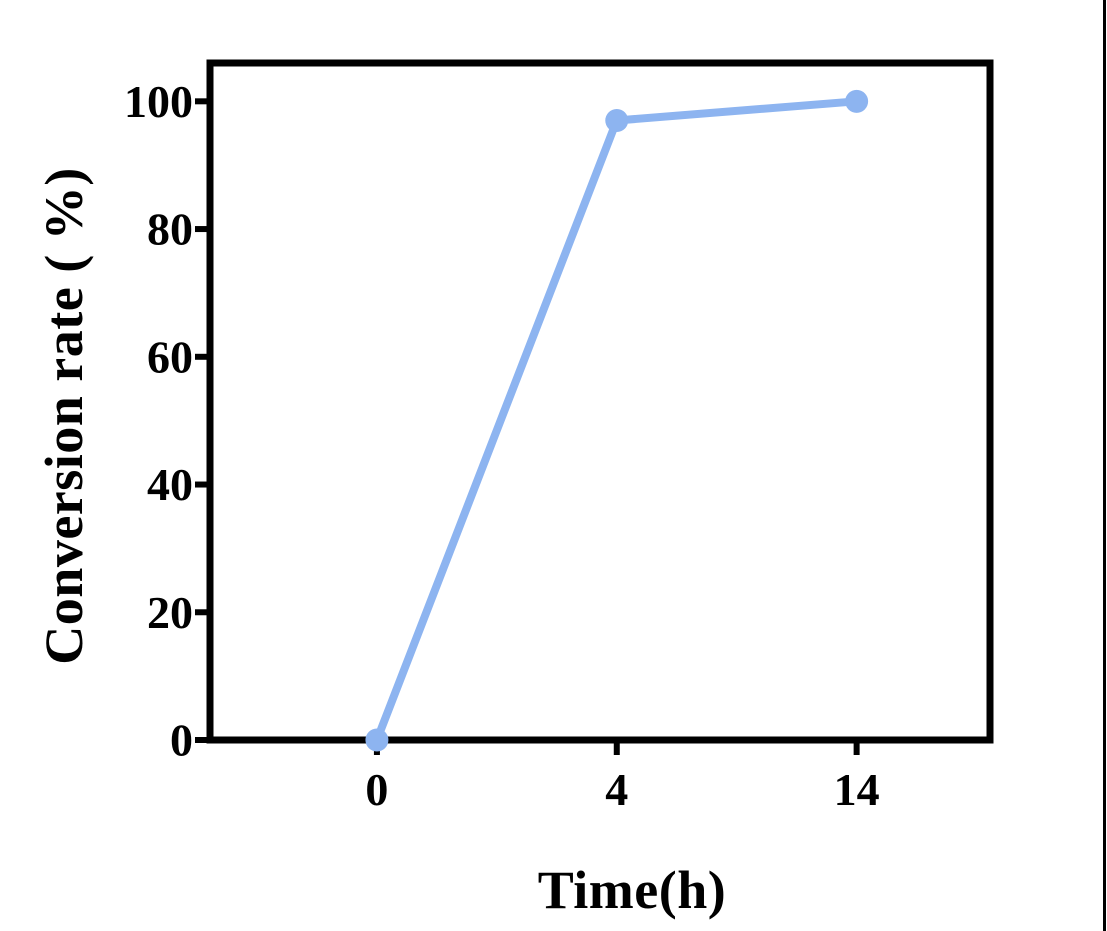  I want to click on y-tick-label: 0, so click(181, 740).